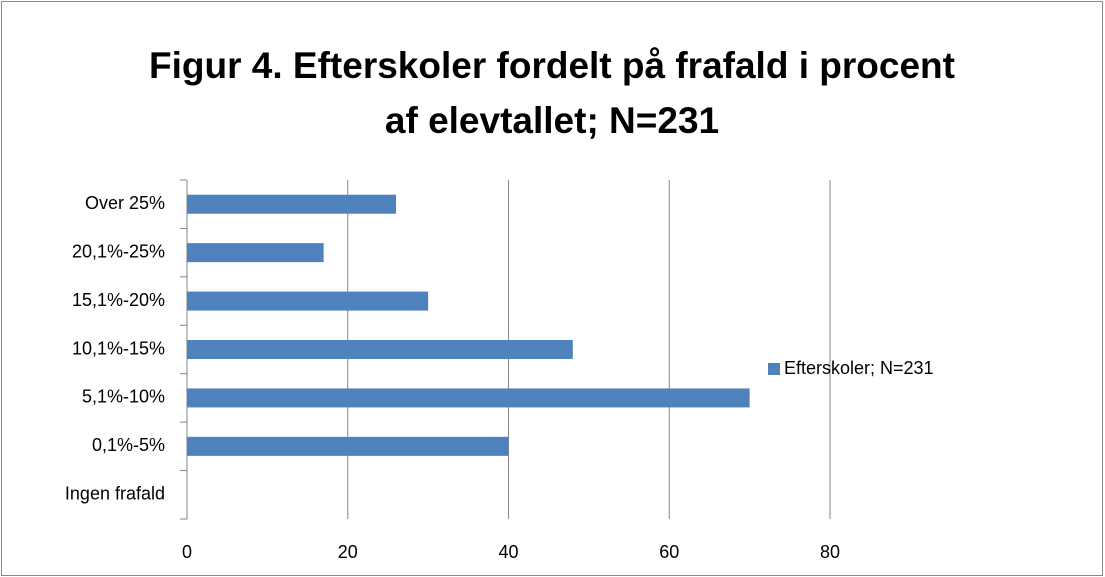 Image resolution: width=1105 pixels, height=577 pixels. What do you see at coordinates (859, 368) in the screenshot?
I see `legend-label: Efterskoler; N=231` at bounding box center [859, 368].